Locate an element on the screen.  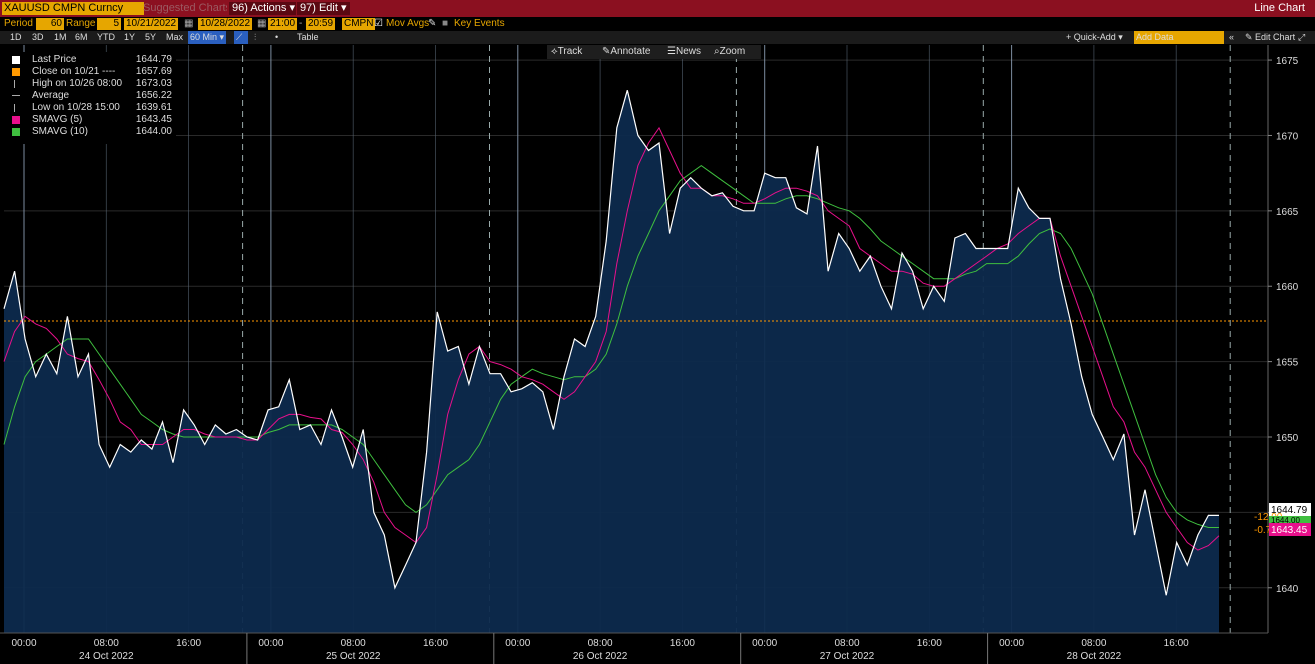
legend-name: High on 10/26 08:00 is located at coordinates (77, 83).